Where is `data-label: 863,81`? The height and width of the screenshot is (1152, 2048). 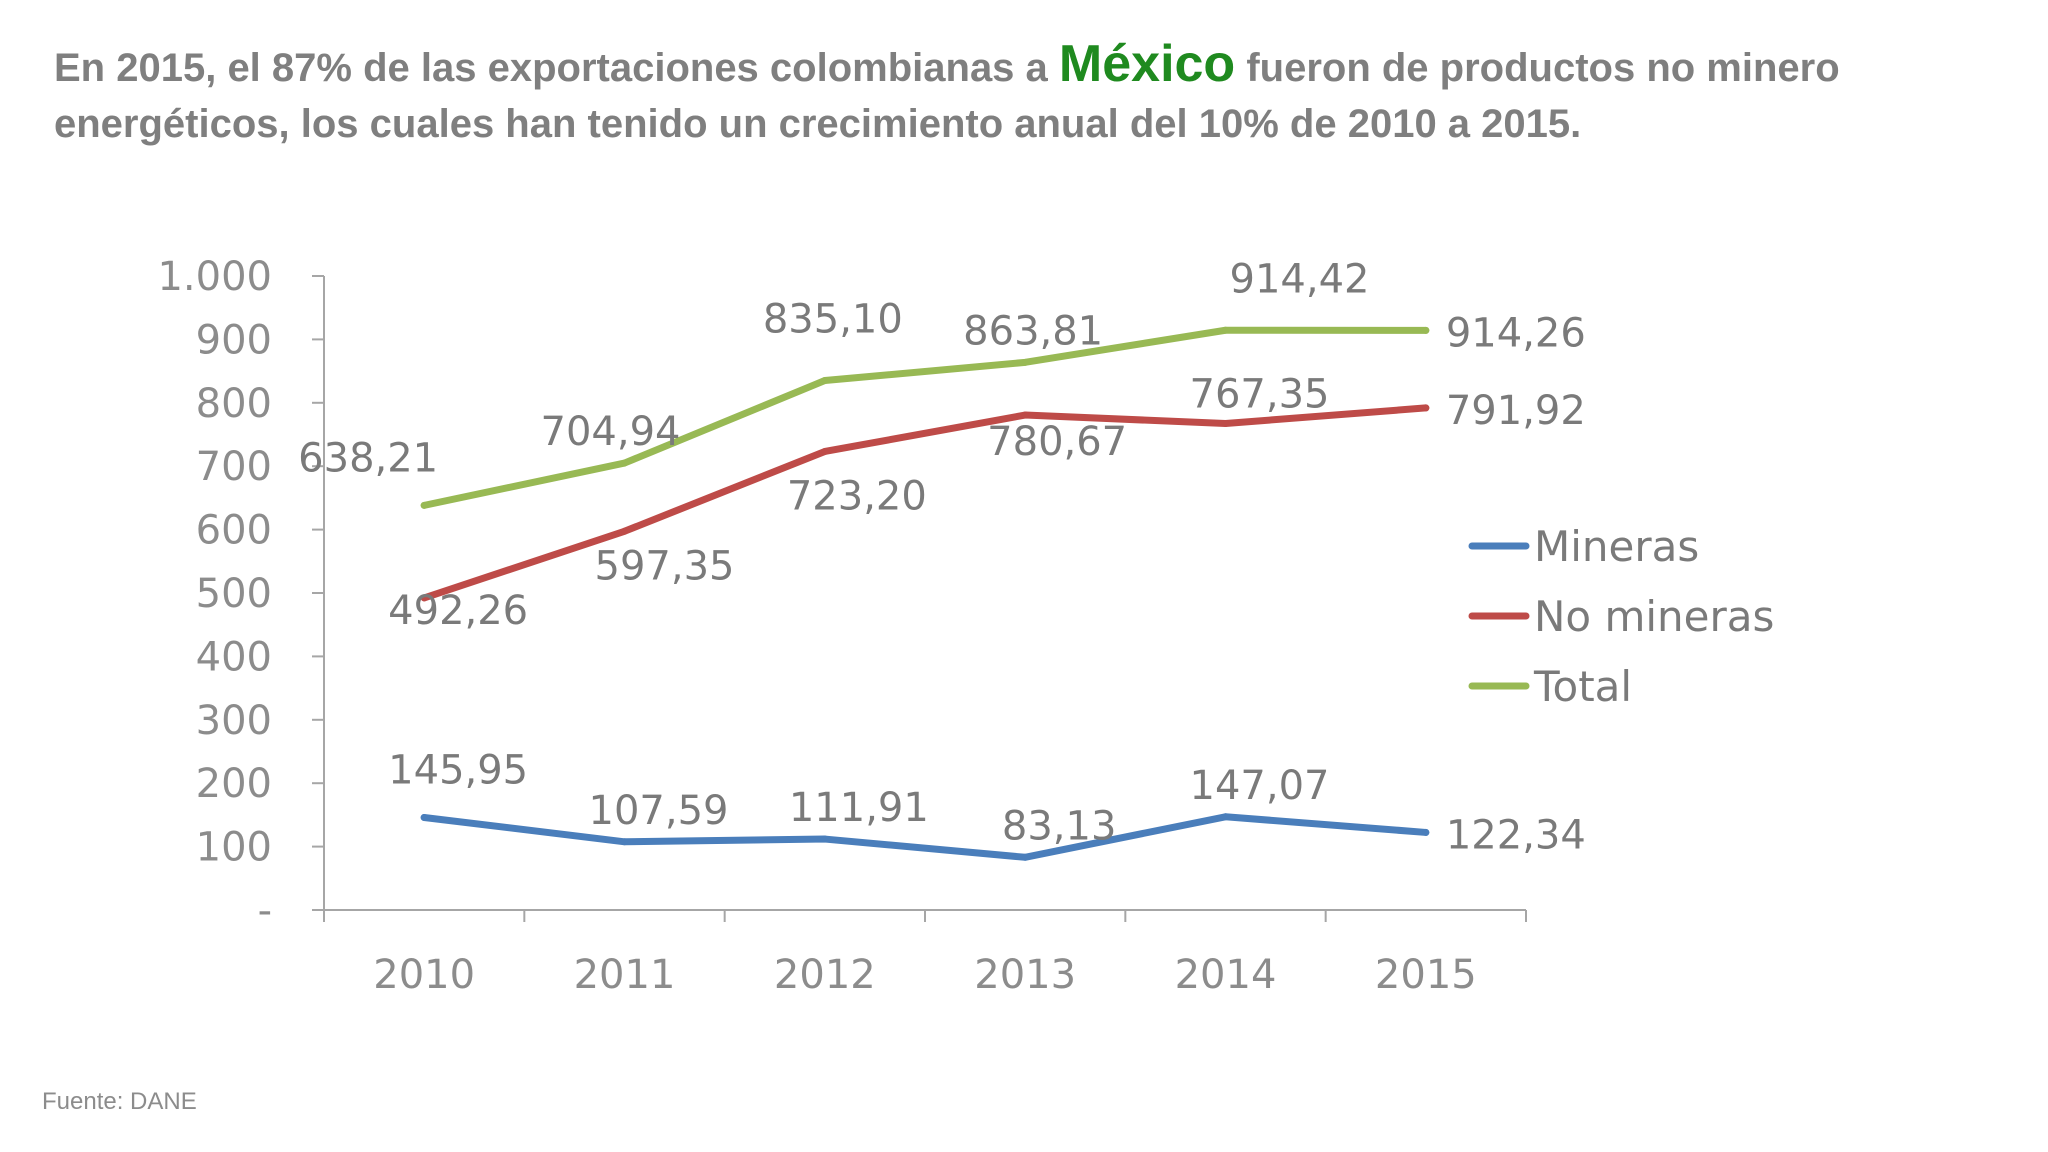 data-label: 863,81 is located at coordinates (1033, 331).